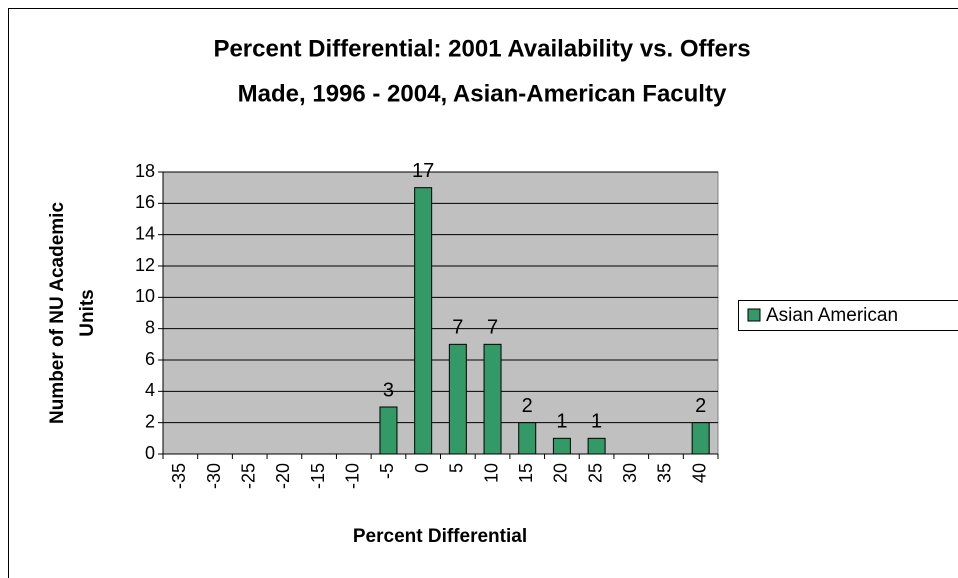 Image resolution: width=958 pixels, height=578 pixels. I want to click on x-tick-label: 25, so click(595, 473).